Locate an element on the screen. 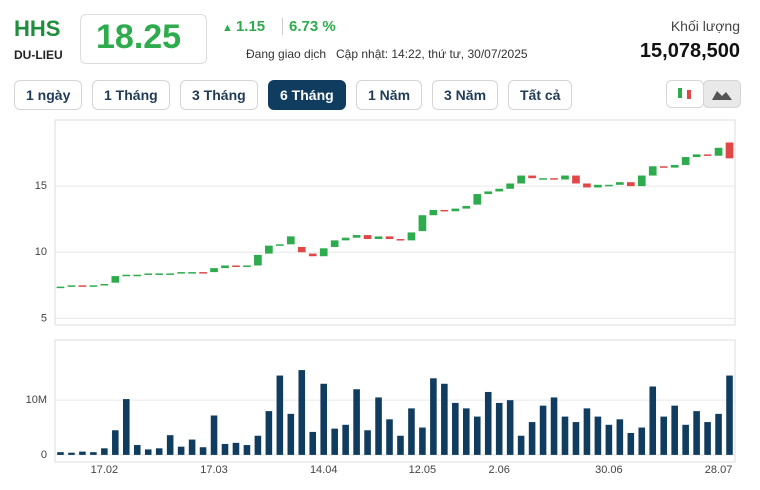 This screenshot has height=490, width=760. volume-label: Khối lượng is located at coordinates (705, 26).